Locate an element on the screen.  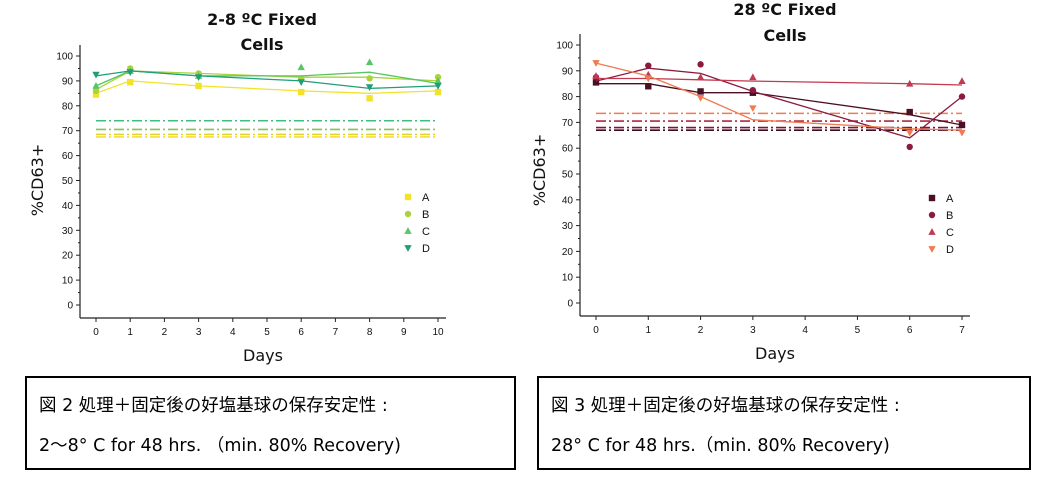
y-tick-label: 30 is located at coordinates (68, 231).